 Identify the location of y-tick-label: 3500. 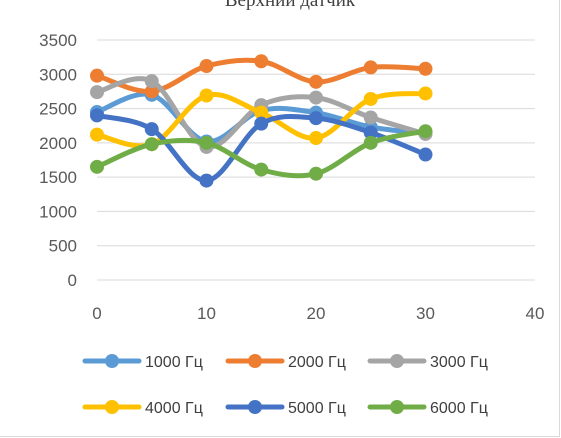
(58, 40).